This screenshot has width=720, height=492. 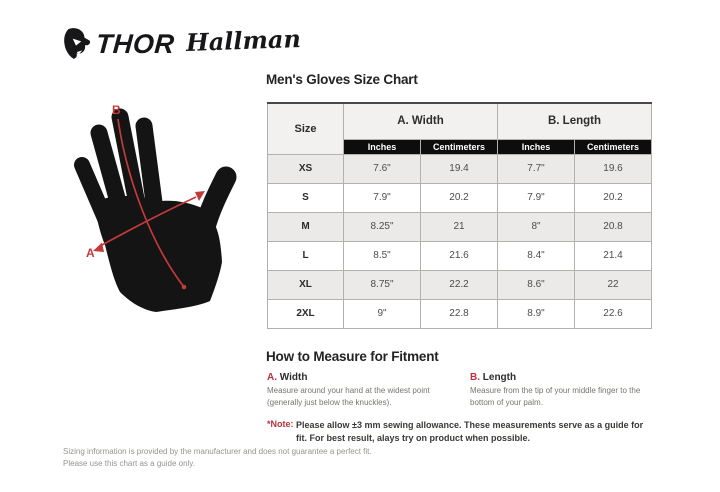 I want to click on measure-section-title: How to Measure for Fitment, so click(x=352, y=356).